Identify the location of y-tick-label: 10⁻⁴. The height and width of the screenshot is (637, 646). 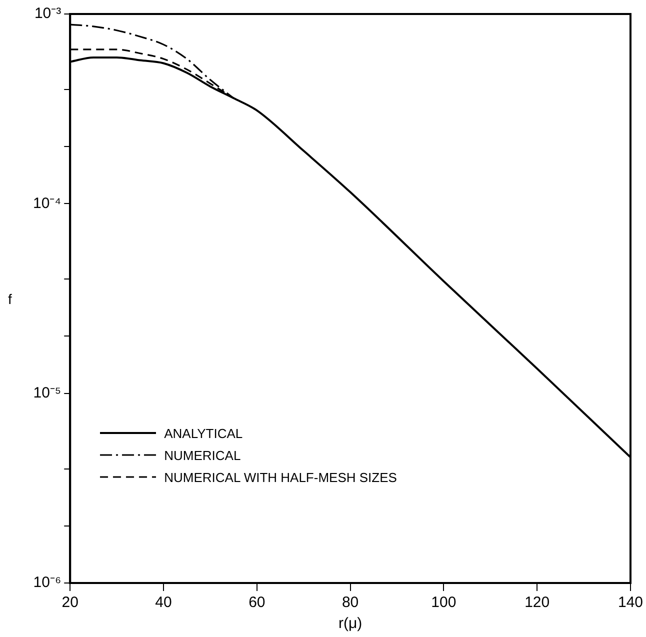
(47, 203).